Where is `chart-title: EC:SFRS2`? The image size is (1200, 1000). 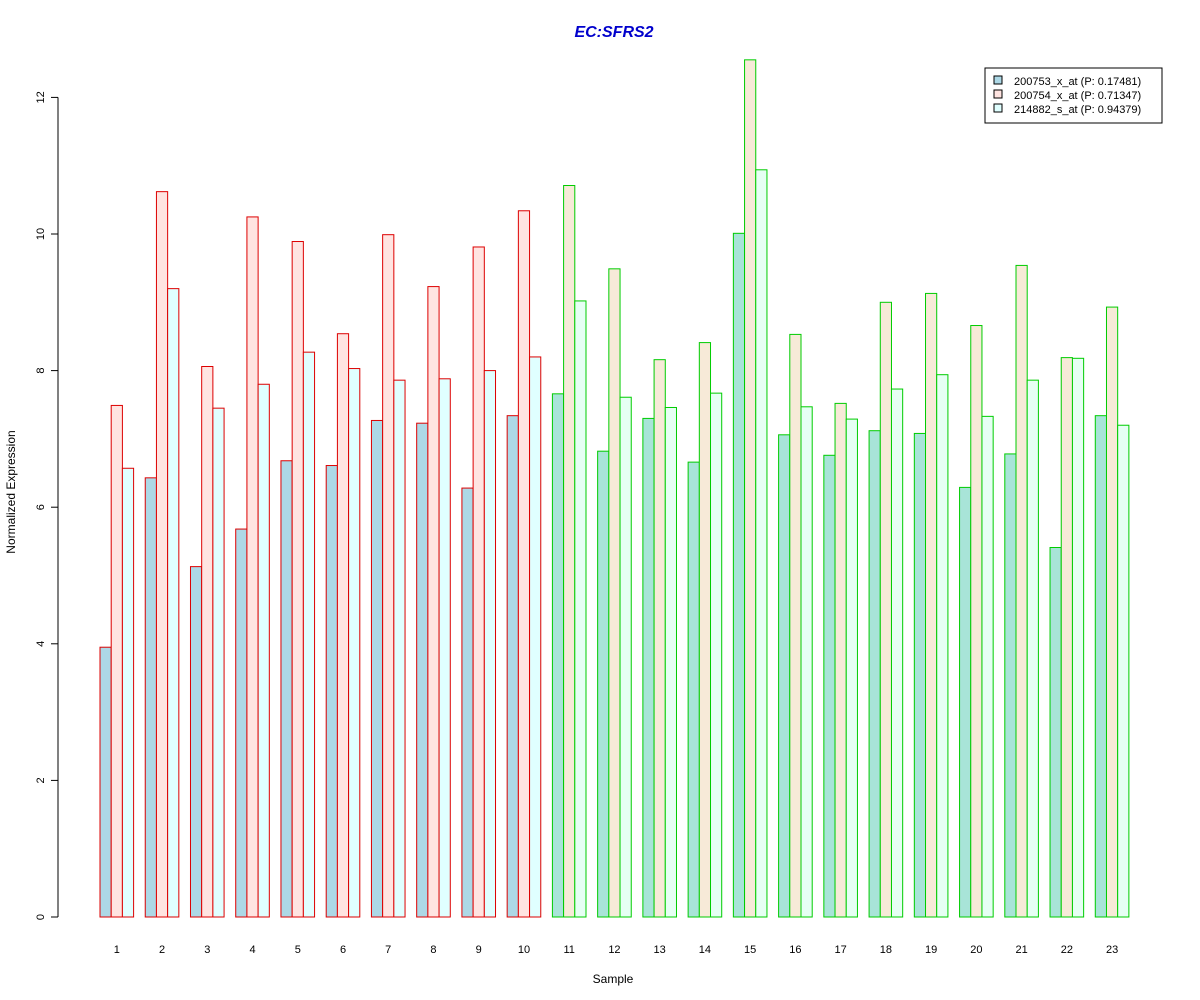
chart-title: EC:SFRS2 is located at coordinates (613, 32).